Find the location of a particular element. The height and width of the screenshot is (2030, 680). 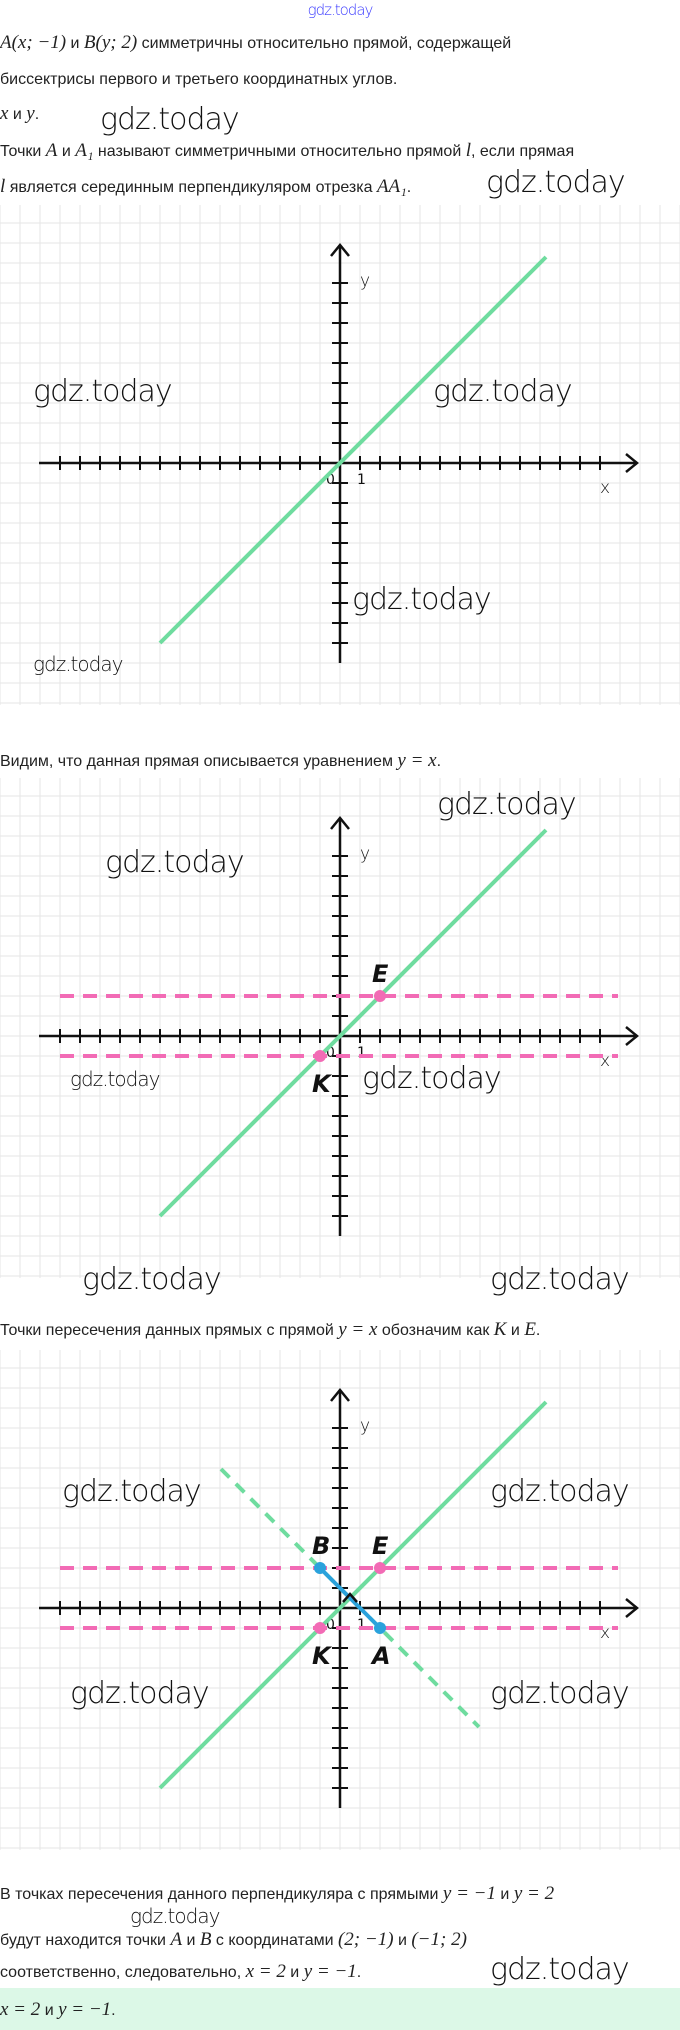

text-segment: будут находится точки is located at coordinates (85, 1940).